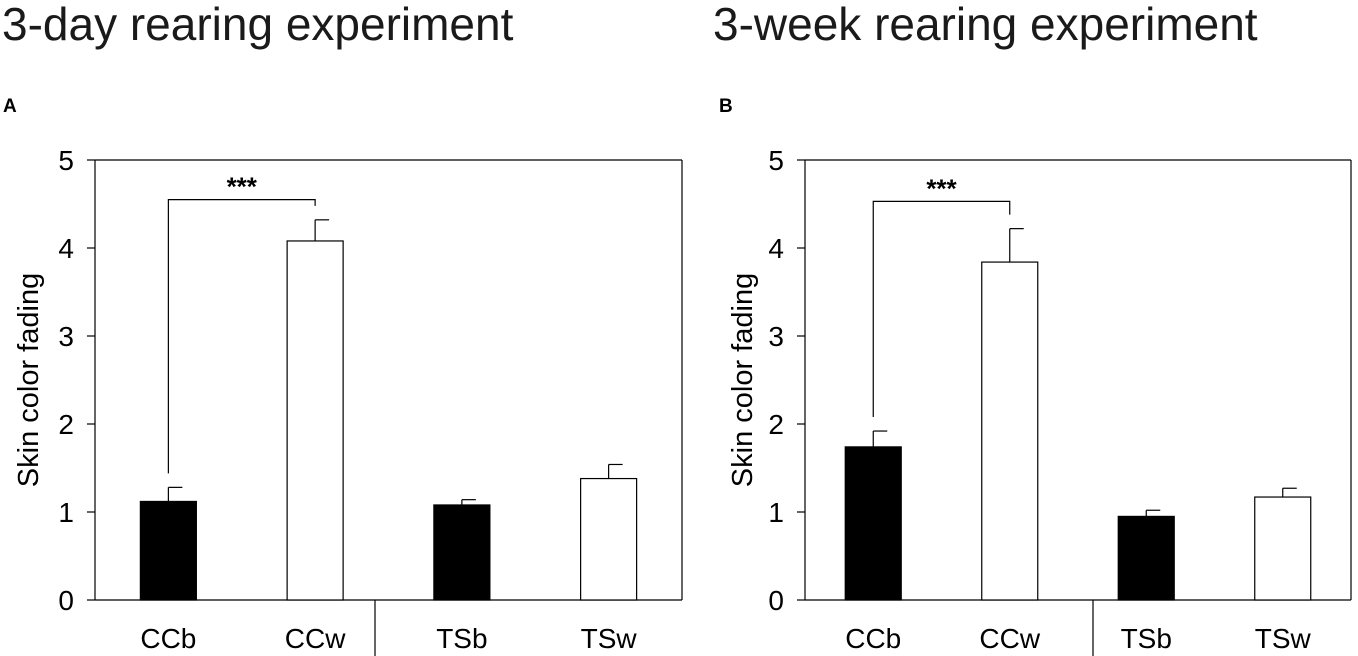 This screenshot has height=656, width=1358. Describe the element at coordinates (726, 106) in the screenshot. I see `panel-label: B` at that location.